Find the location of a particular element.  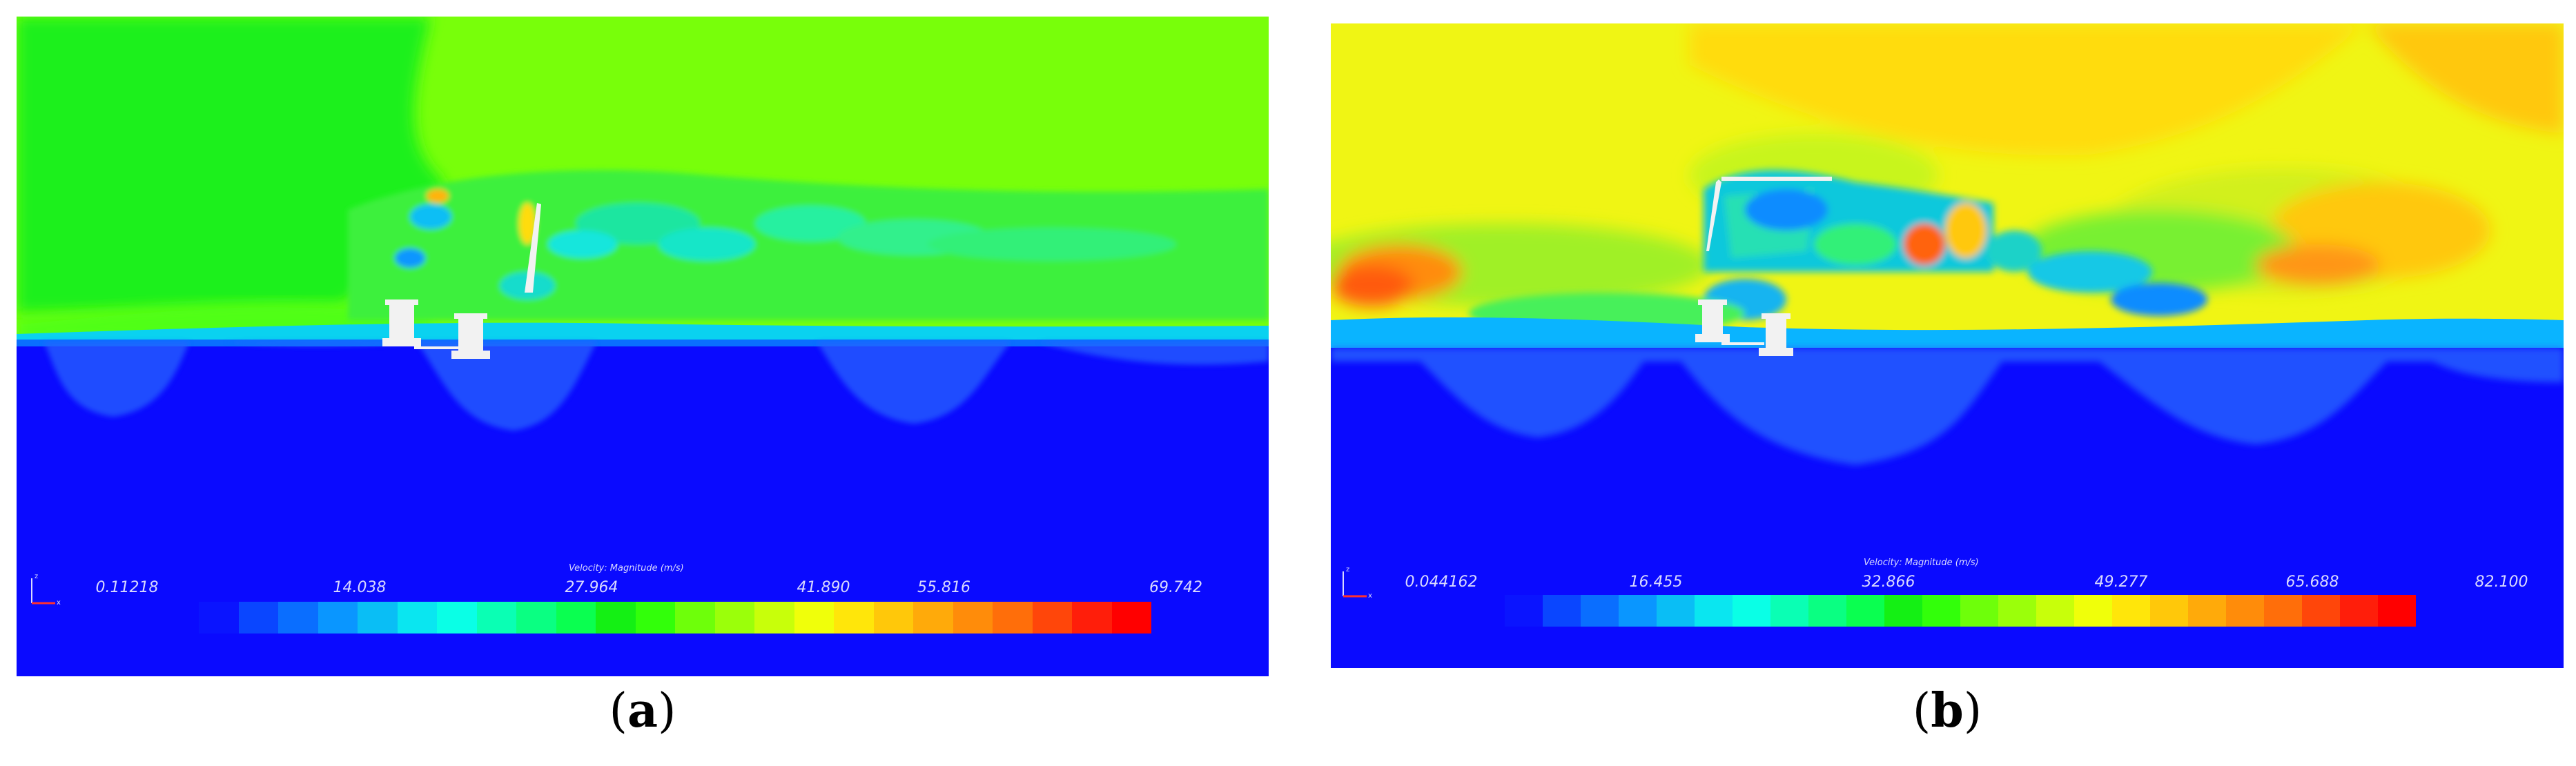

caption-b: (b) is located at coordinates (1947, 710).